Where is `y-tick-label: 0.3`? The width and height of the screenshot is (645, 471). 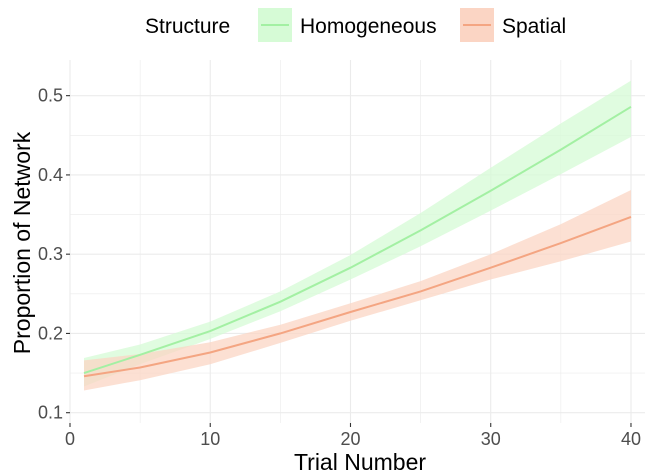
y-tick-label: 0.3 is located at coordinates (50, 254).